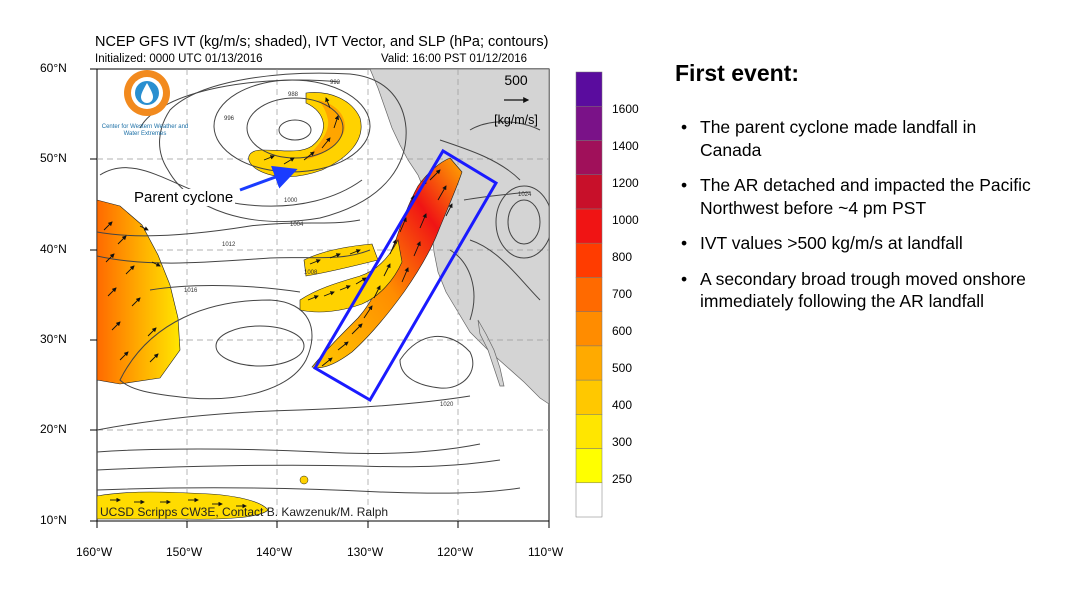 This screenshot has height=608, width=1080. What do you see at coordinates (622, 479) in the screenshot?
I see `colorbar-label-250: 250` at bounding box center [622, 479].